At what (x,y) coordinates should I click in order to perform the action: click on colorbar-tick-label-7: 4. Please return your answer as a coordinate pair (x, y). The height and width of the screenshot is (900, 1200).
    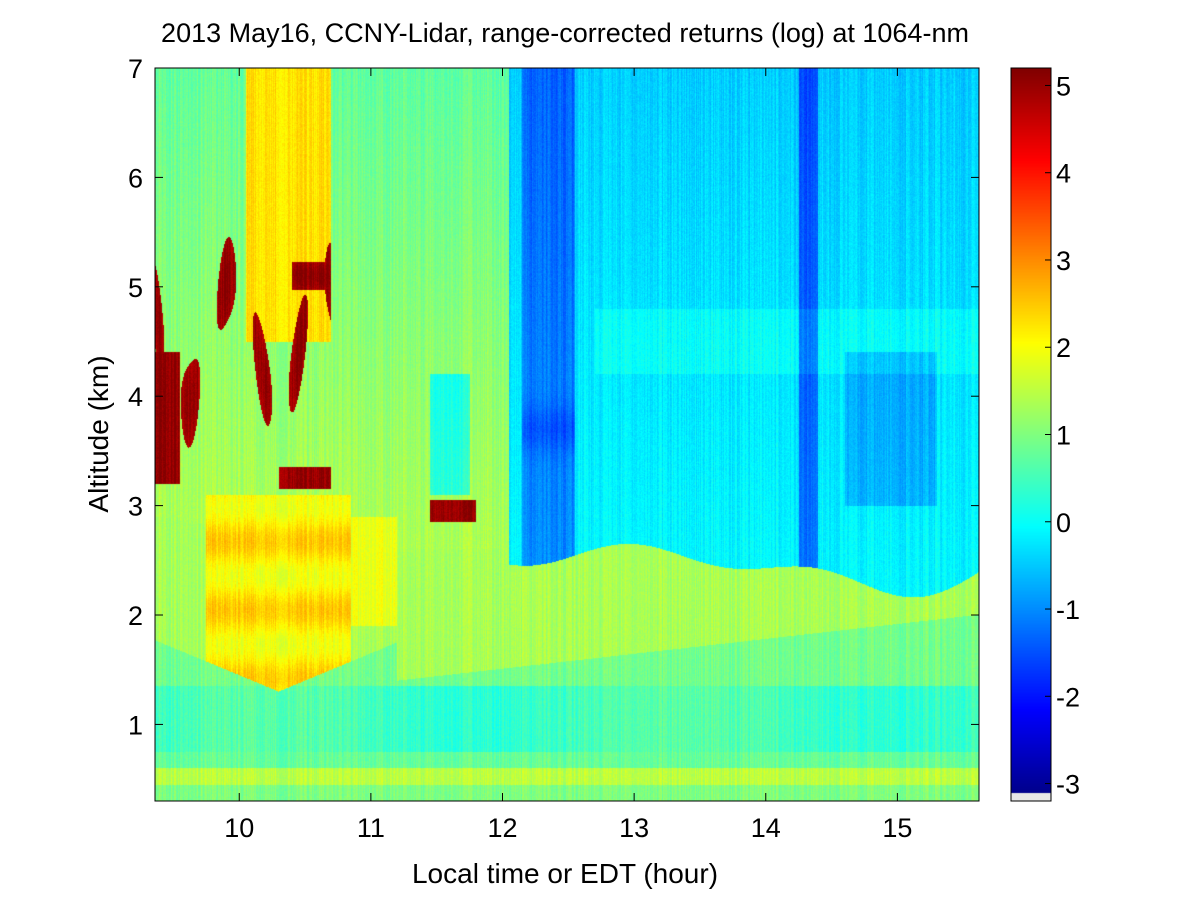
    Looking at the image, I should click on (1063, 174).